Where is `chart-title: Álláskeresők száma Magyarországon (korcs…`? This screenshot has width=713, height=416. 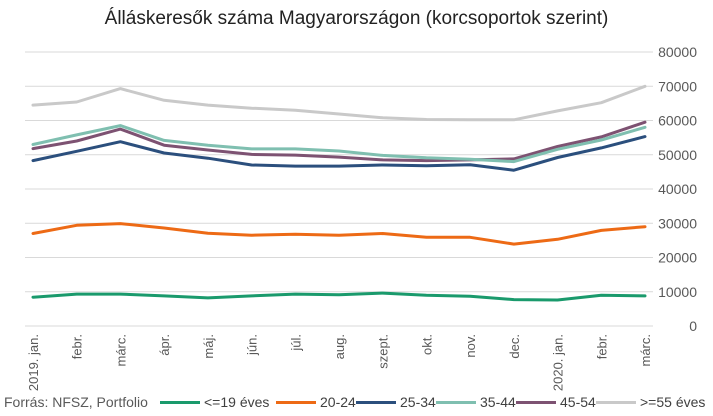 chart-title: Álláskeresők száma Magyarországon (korcs… is located at coordinates (356, 18).